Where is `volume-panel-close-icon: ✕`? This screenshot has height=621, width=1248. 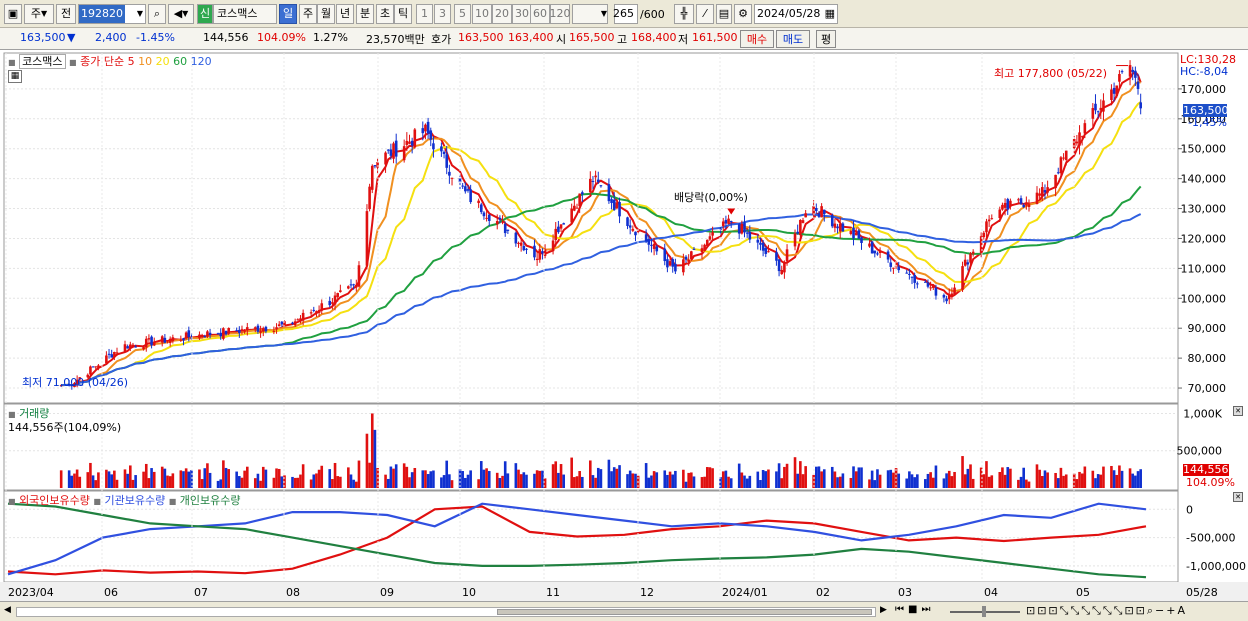
volume-panel-close-icon: ✕ is located at coordinates (1238, 411).